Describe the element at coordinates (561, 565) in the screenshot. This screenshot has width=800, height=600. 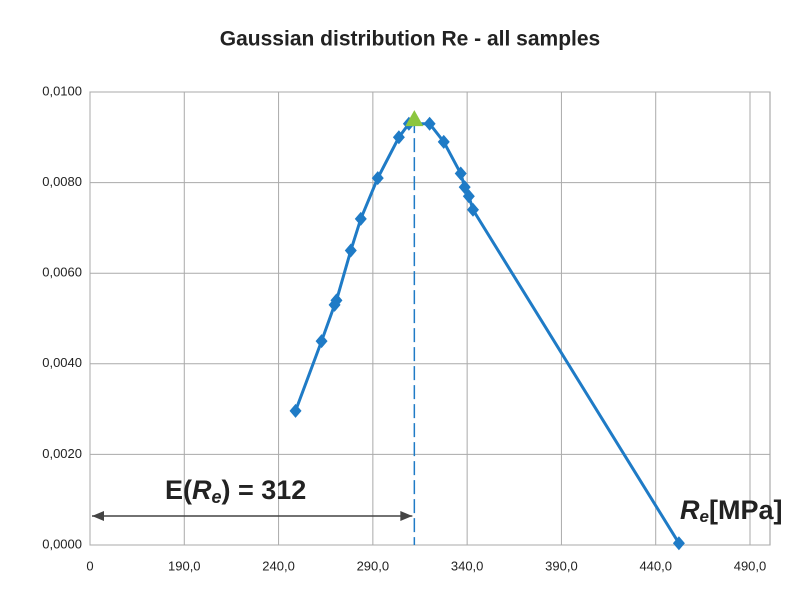
I see `x-tick-label: 390,0` at that location.